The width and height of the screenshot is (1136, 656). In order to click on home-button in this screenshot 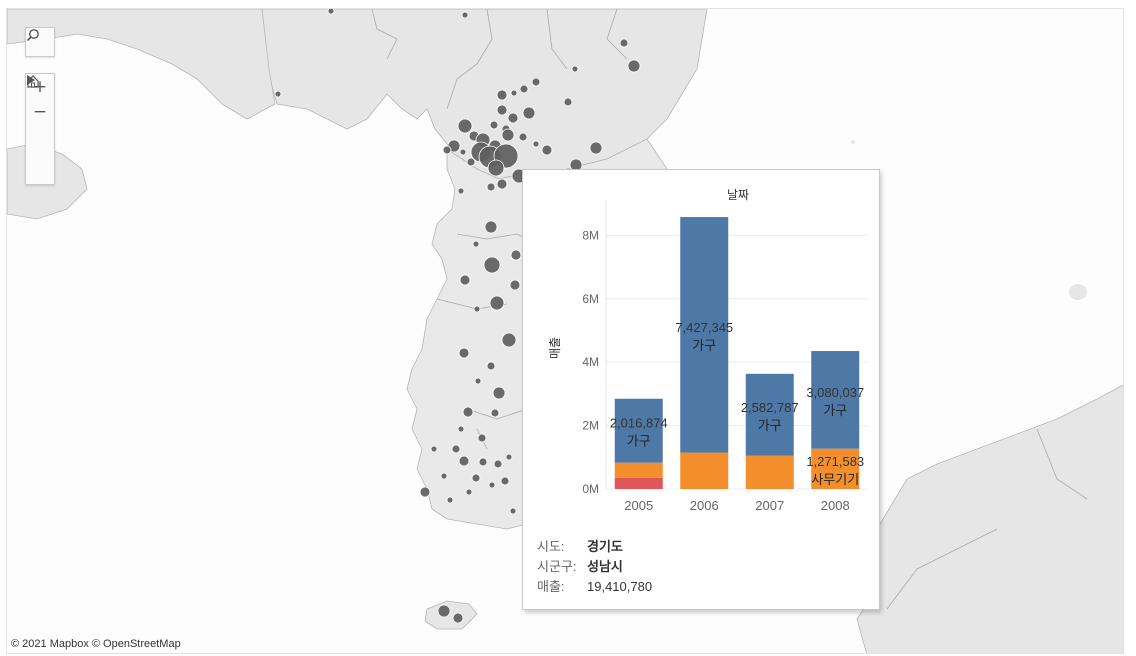, I will do `click(40, 112)`.